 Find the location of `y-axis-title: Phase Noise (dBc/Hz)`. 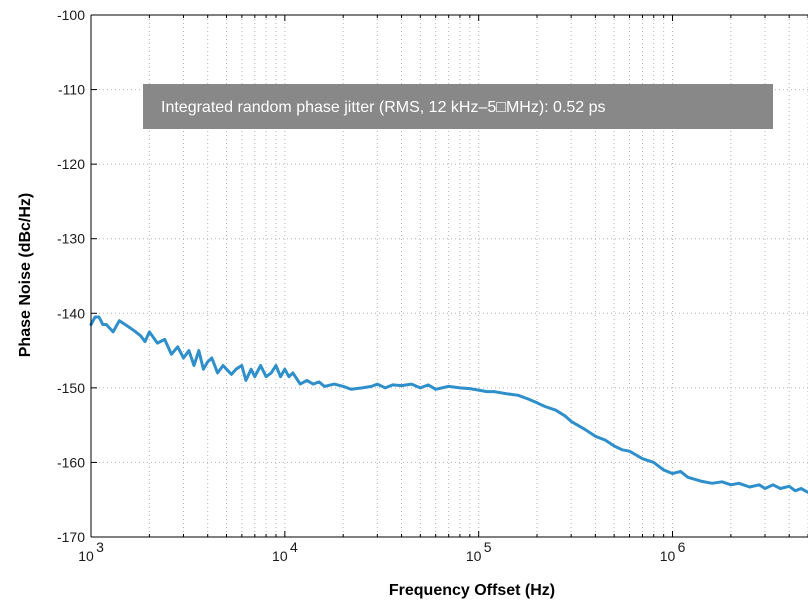

y-axis-title: Phase Noise (dBc/Hz) is located at coordinates (25, 275).